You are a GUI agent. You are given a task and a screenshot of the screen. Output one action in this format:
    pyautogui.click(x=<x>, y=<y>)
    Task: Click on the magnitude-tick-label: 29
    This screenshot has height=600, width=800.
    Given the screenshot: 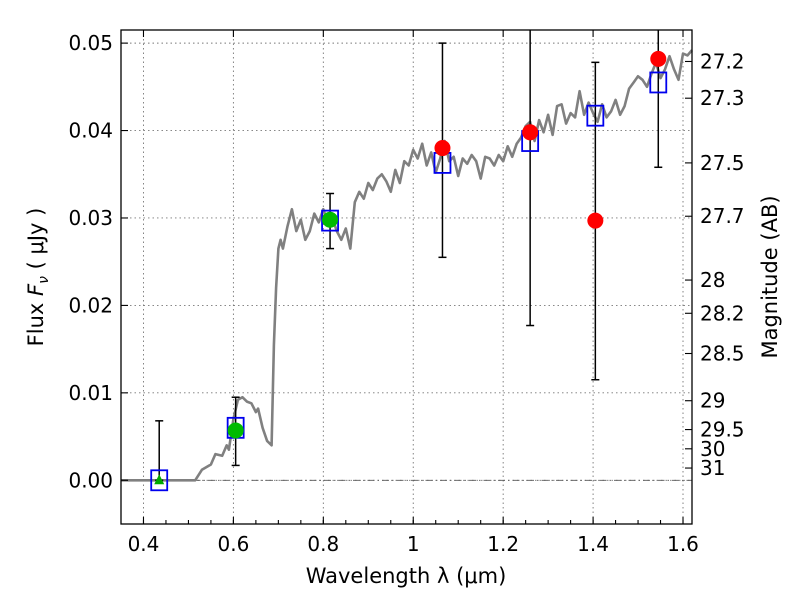 What is the action you would take?
    pyautogui.click(x=712, y=401)
    